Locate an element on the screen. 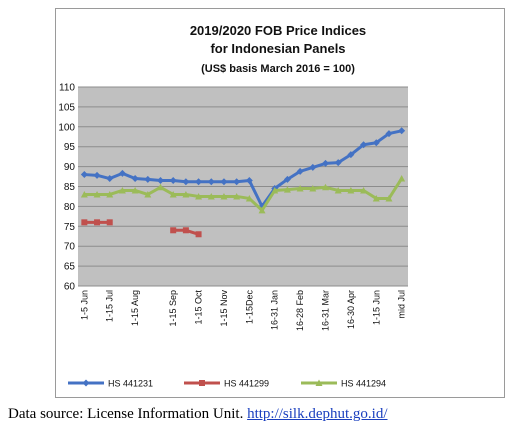 The height and width of the screenshot is (437, 515). x-tick-label: 1-15 Jun is located at coordinates (376, 307).